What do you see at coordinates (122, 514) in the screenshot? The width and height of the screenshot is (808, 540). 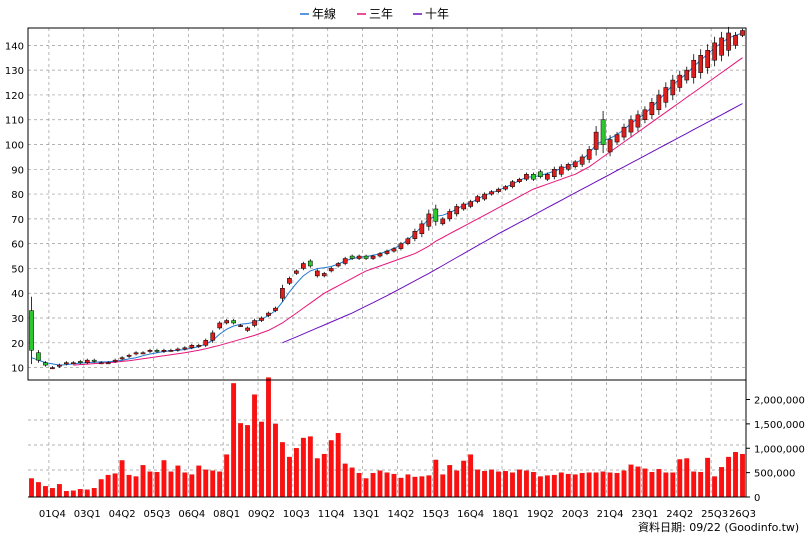 I see `x-tick-label: 04Q2` at bounding box center [122, 514].